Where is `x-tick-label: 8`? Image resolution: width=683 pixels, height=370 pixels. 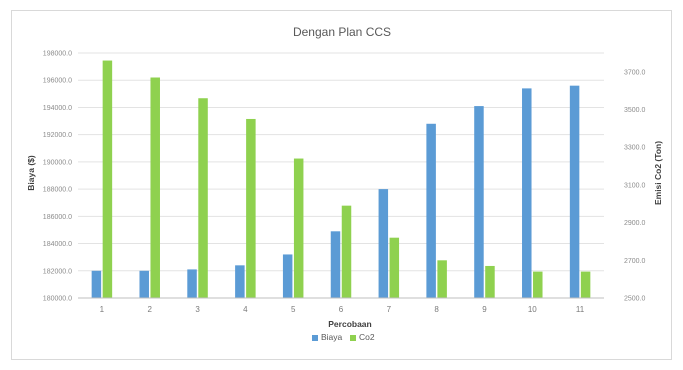 x-tick-label: 8 is located at coordinates (436, 309).